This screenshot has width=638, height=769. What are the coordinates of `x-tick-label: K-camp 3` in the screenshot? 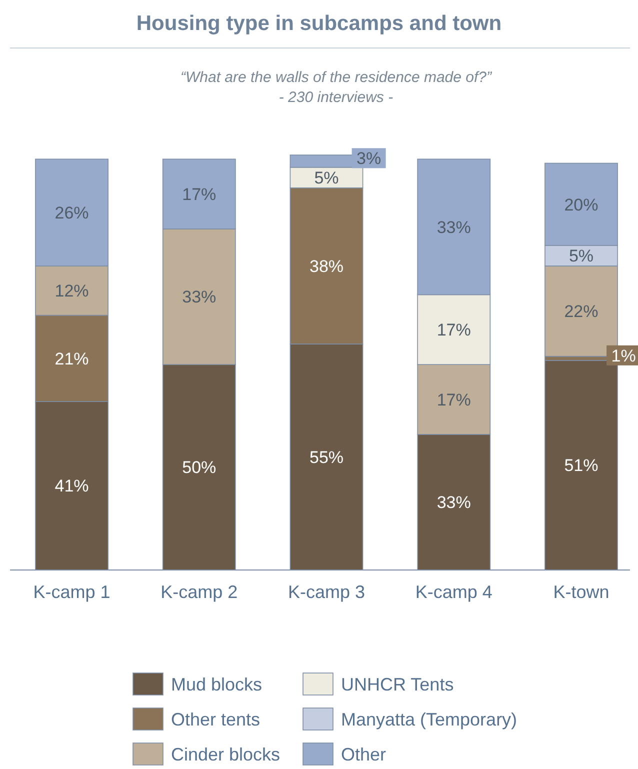 It's located at (327, 592).